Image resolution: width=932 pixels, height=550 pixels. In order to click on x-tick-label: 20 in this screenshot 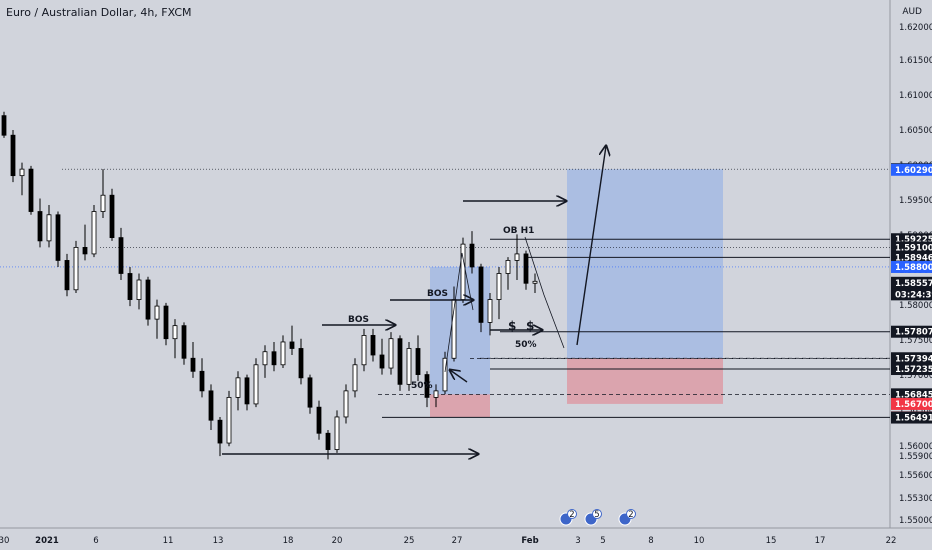, I will do `click(337, 541)`.